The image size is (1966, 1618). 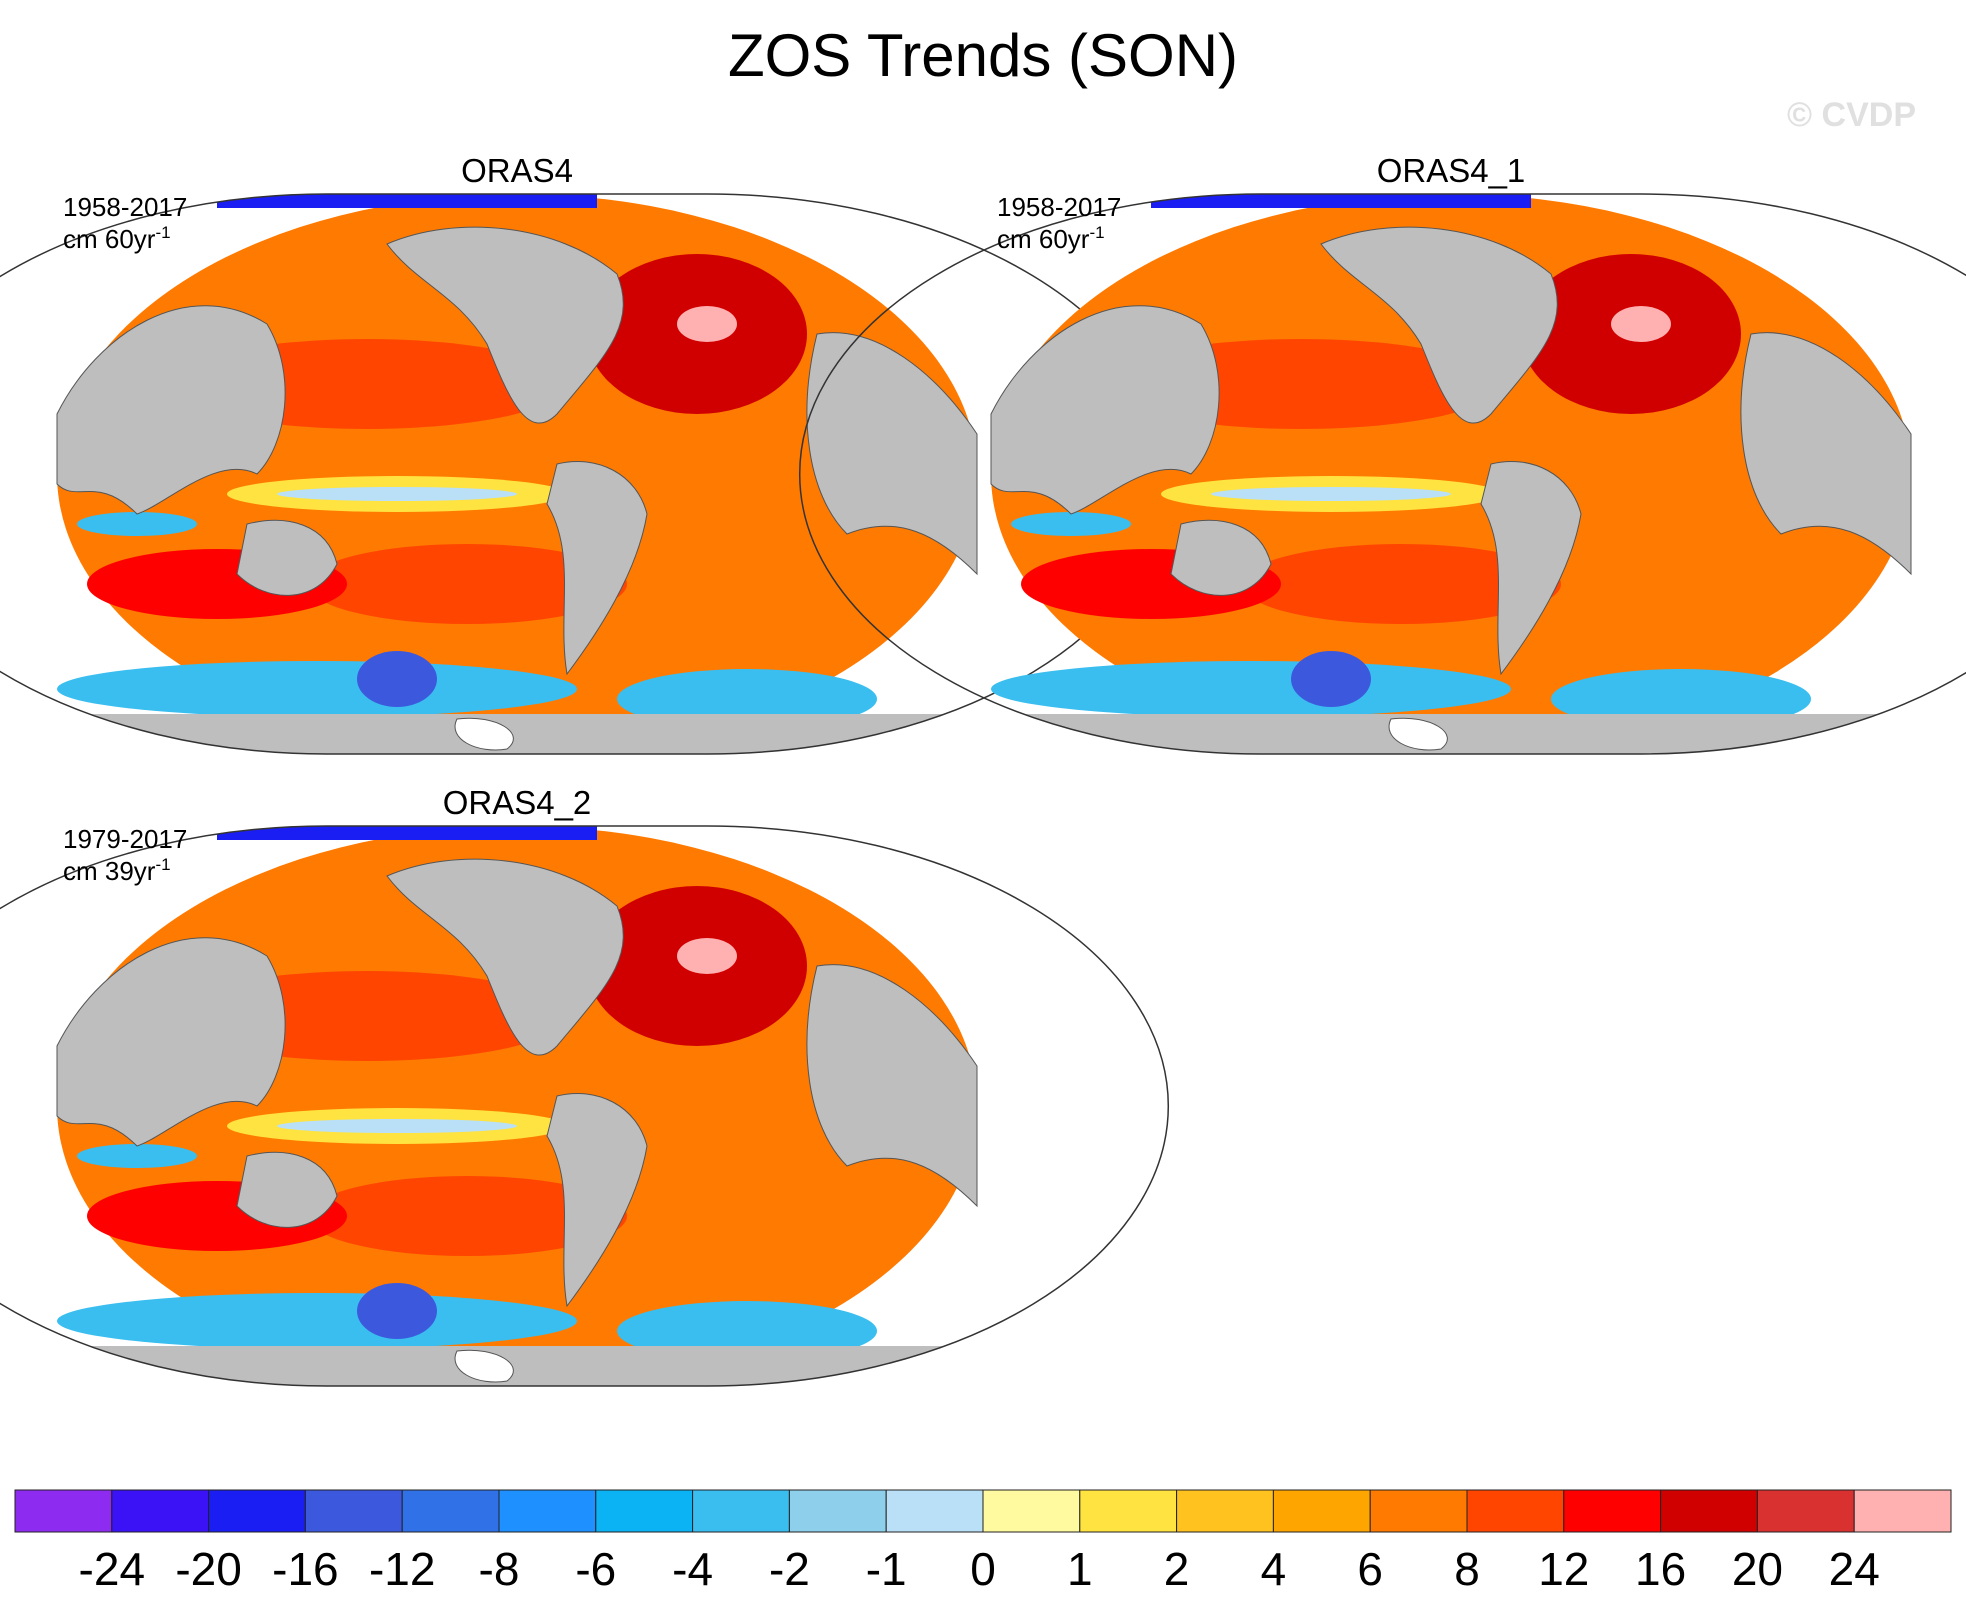 I want to click on colorbar-label: 8, so click(x=1467, y=1569).